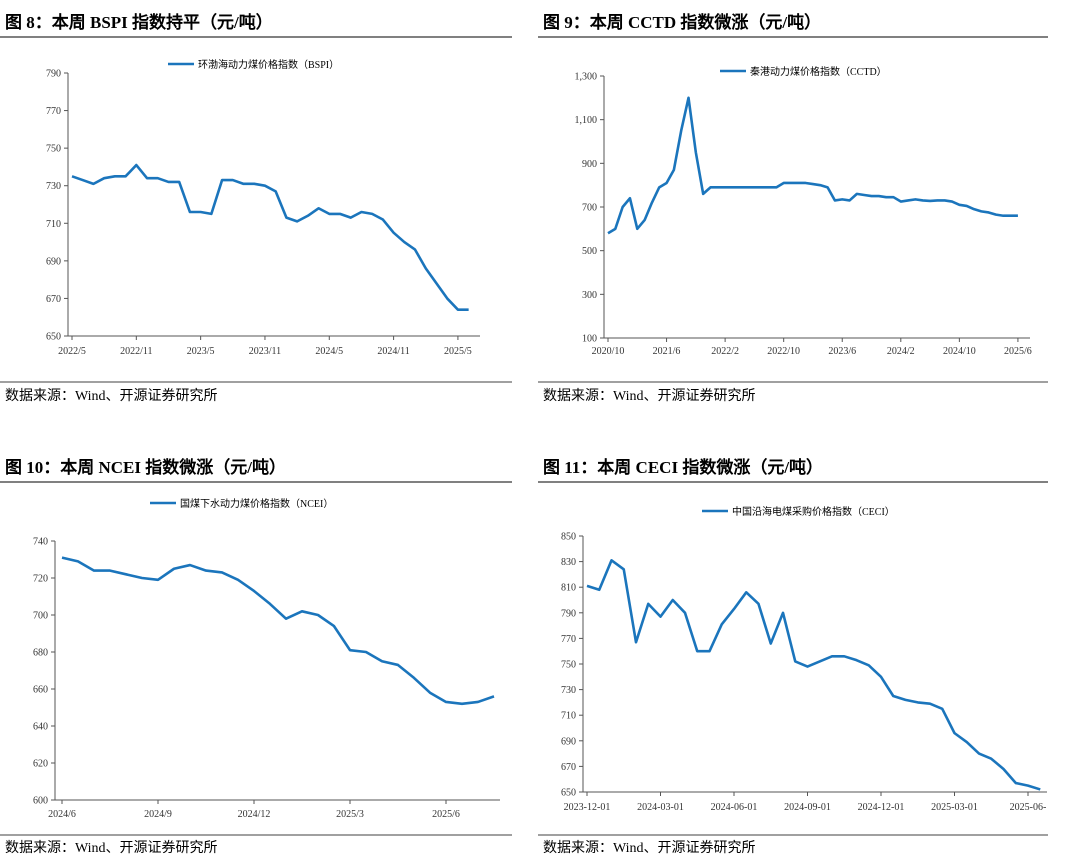  What do you see at coordinates (145, 467) in the screenshot?
I see `figure-title: 图 10：本周 NCEI 指数微涨（元/吨）` at bounding box center [145, 467].